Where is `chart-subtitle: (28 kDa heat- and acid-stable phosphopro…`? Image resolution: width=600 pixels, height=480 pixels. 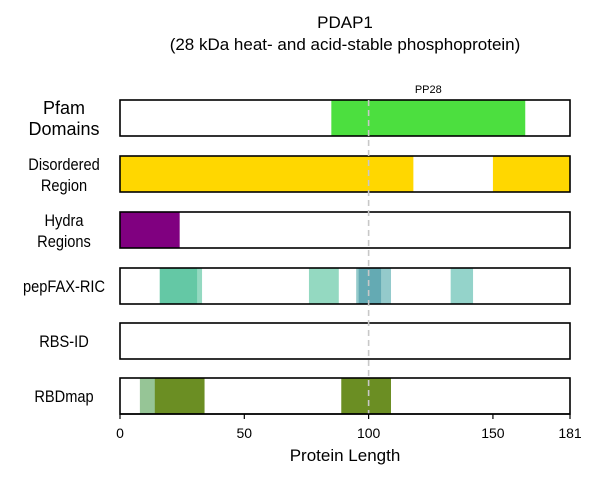 chart-subtitle: (28 kDa heat- and acid-stable phosphopro… is located at coordinates (345, 44).